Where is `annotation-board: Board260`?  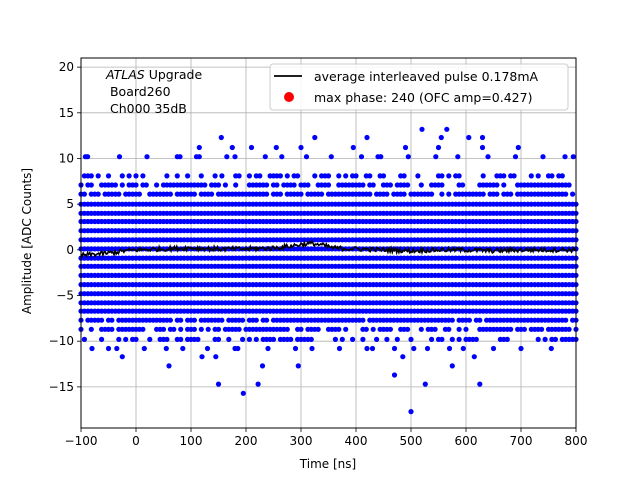
annotation-board: Board260 is located at coordinates (138, 91).